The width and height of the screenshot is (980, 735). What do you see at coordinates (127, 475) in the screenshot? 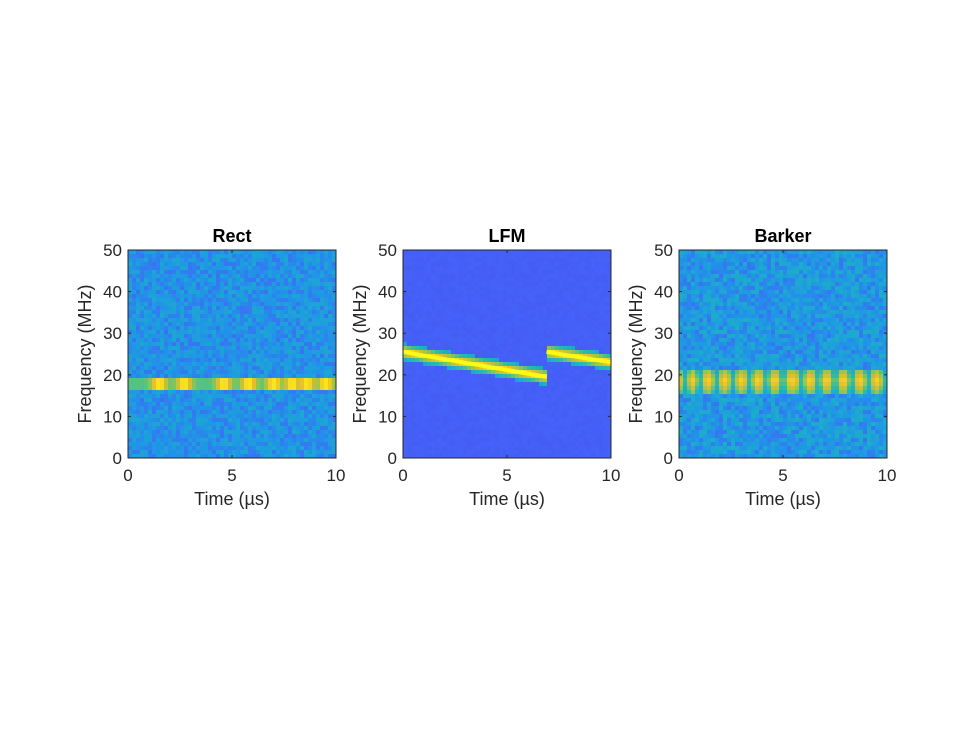
I see `x-tick-label: 0` at bounding box center [127, 475].